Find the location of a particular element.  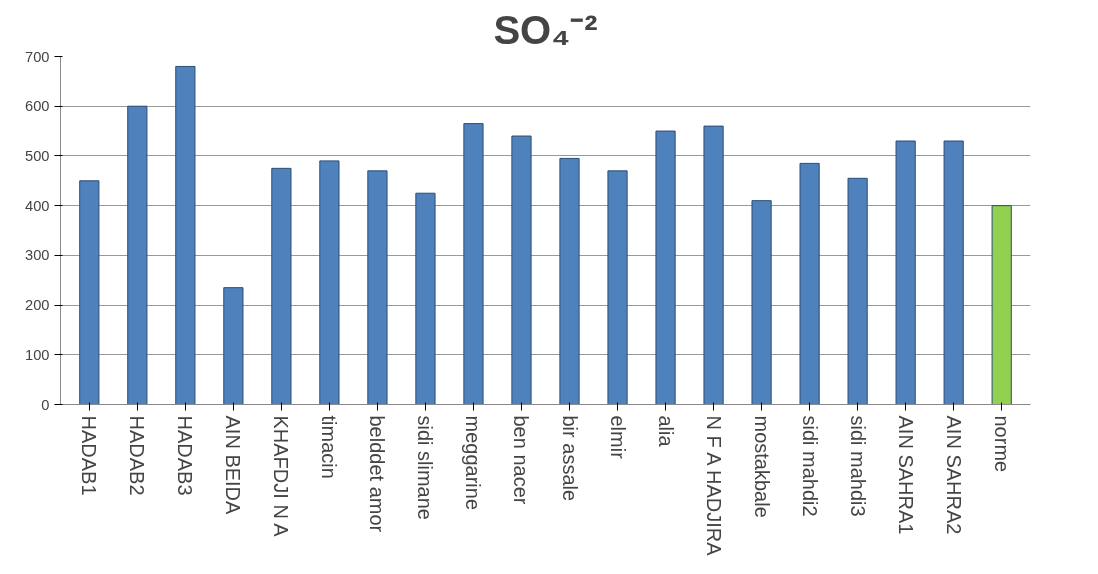

y-tick-label: 500 is located at coordinates (37, 155).